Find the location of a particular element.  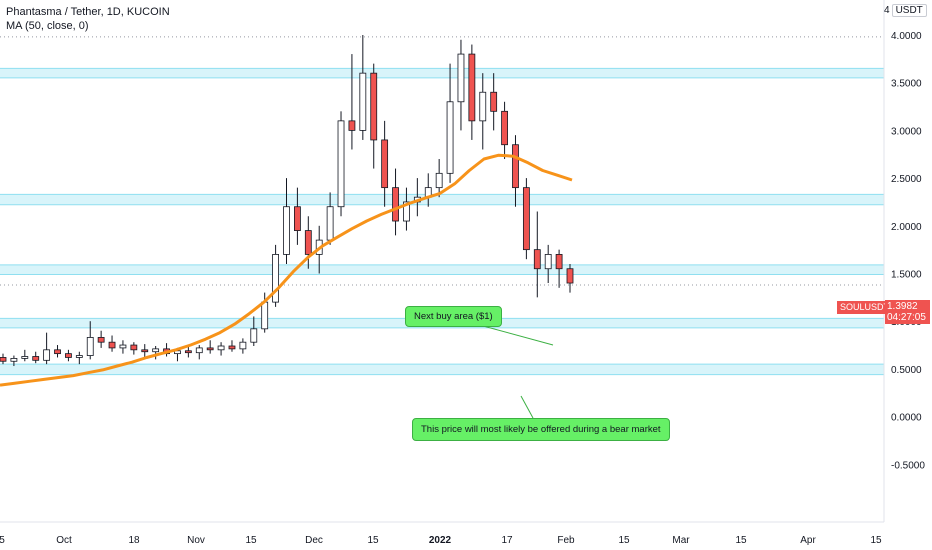

time-tick-label: Oct is located at coordinates (64, 540).